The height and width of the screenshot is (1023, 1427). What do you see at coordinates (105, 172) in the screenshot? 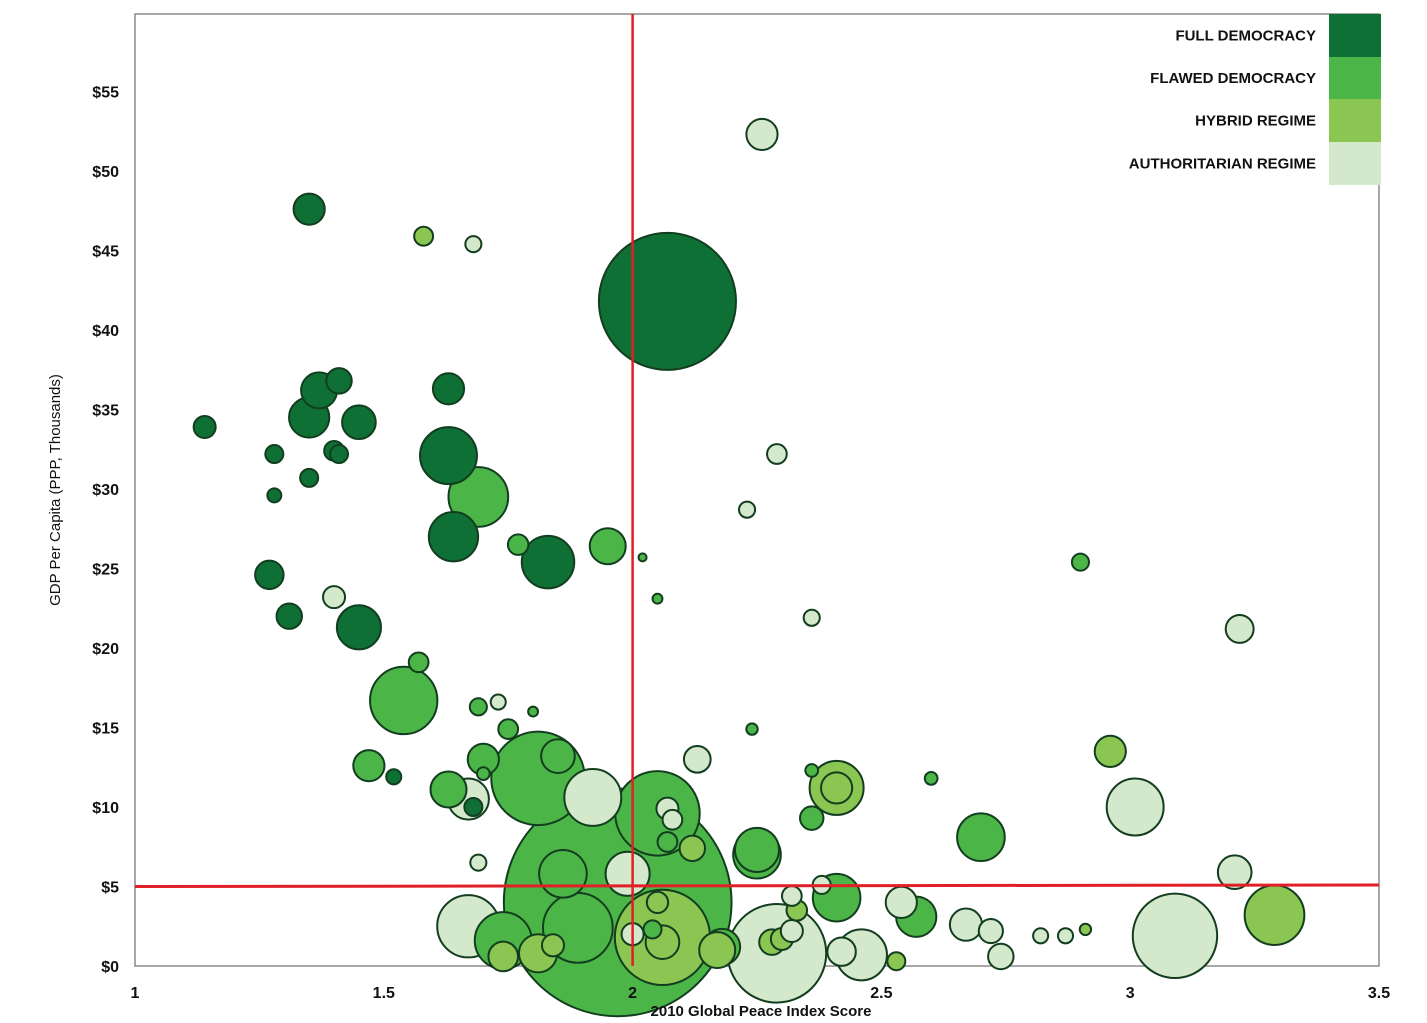
I see `y-tick-label: $50` at bounding box center [105, 172].